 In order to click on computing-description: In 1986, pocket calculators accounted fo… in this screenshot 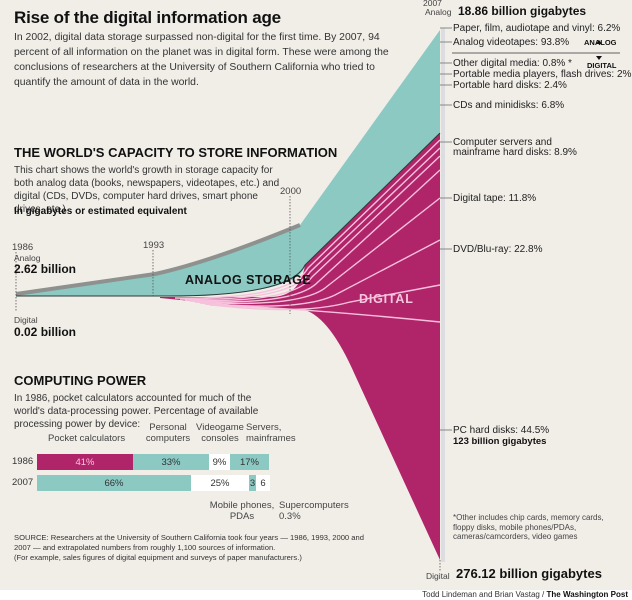, I will do `click(136, 411)`.